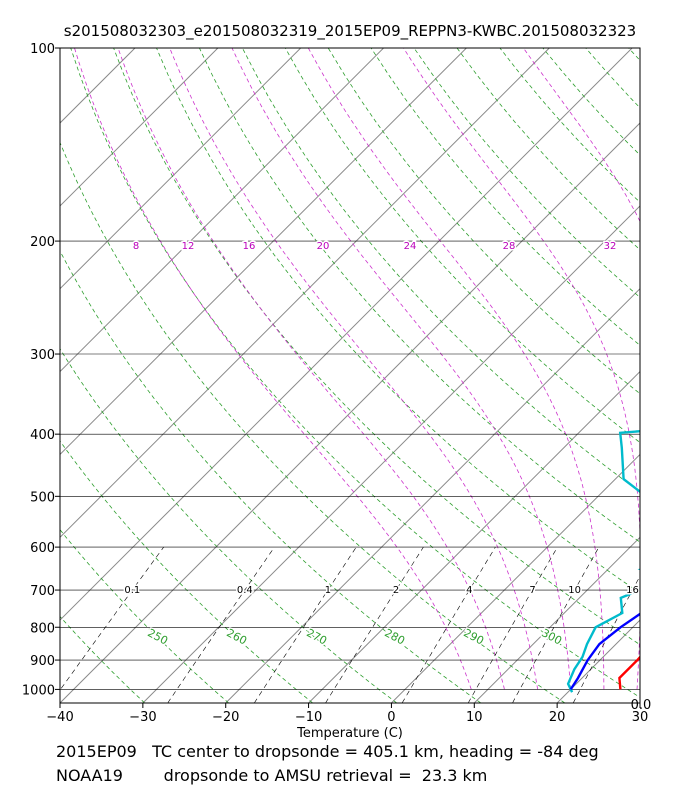 The width and height of the screenshot is (700, 800). I want to click on dry-adiabat-label: 290, so click(473, 636).